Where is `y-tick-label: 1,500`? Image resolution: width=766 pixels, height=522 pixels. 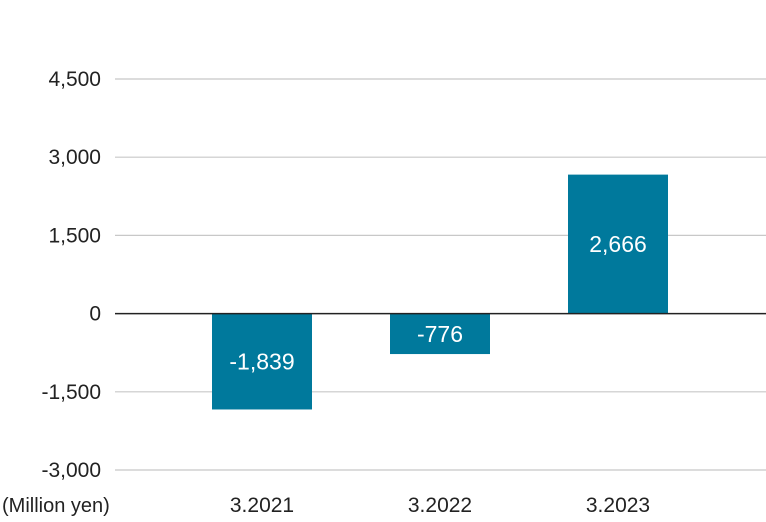 y-tick-label: 1,500 is located at coordinates (74, 235).